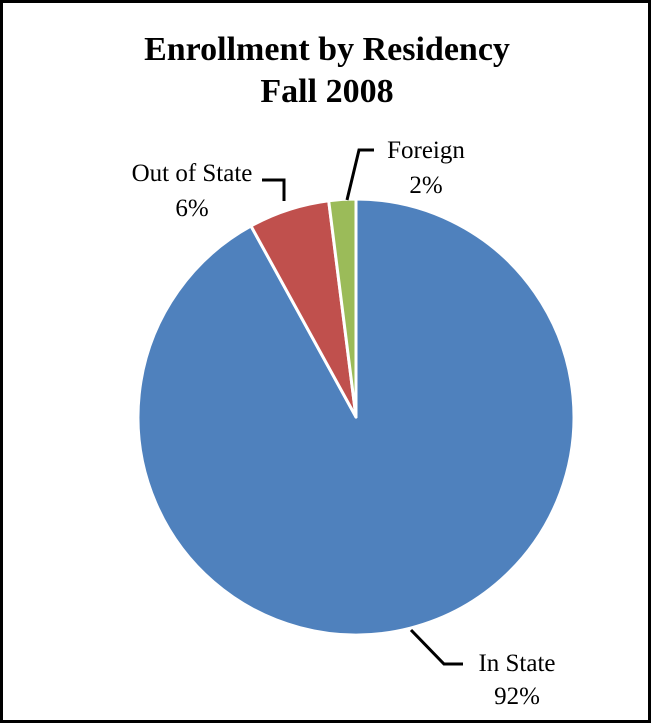 The height and width of the screenshot is (723, 651). I want to click on pie-slice-foreign, so click(342, 308).